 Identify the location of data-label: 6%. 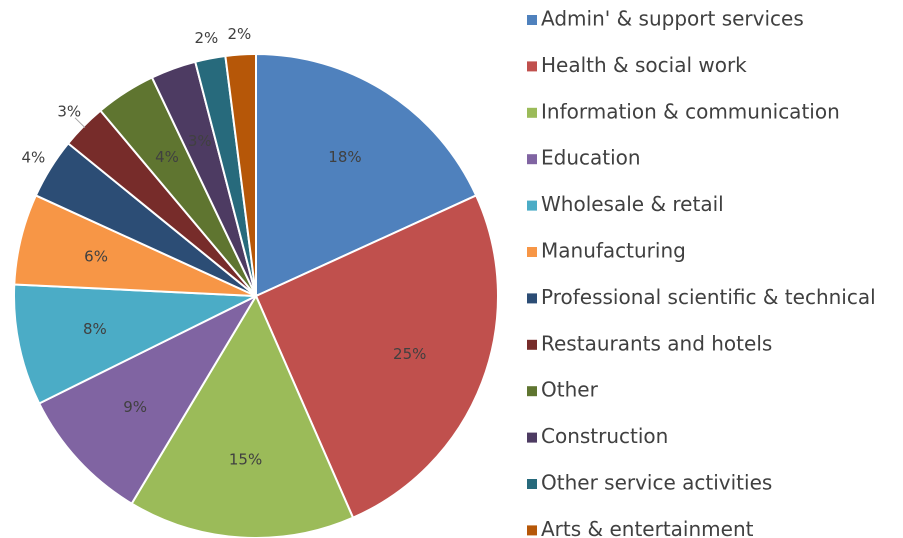
(96, 257).